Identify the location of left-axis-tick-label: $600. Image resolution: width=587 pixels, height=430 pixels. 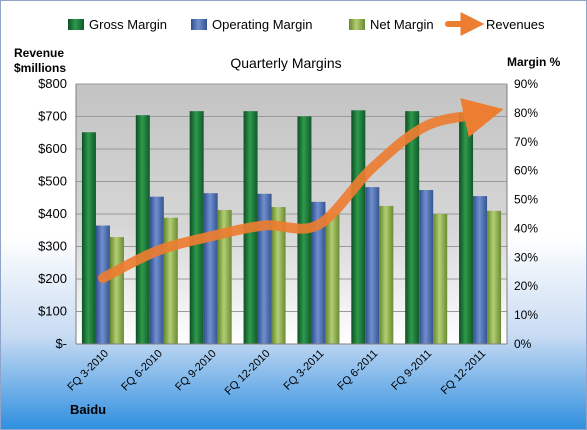
(52, 148).